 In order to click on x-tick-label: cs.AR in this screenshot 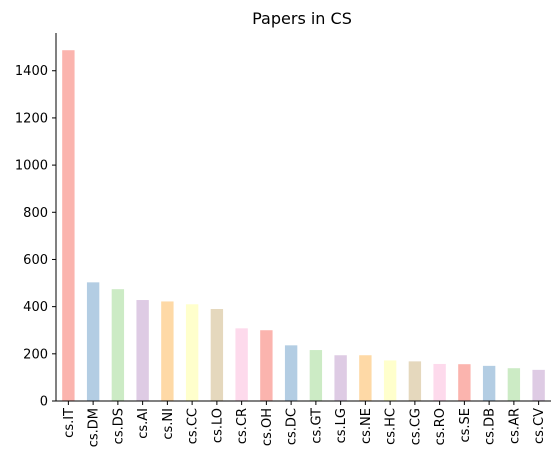, I will do `click(514, 426)`.